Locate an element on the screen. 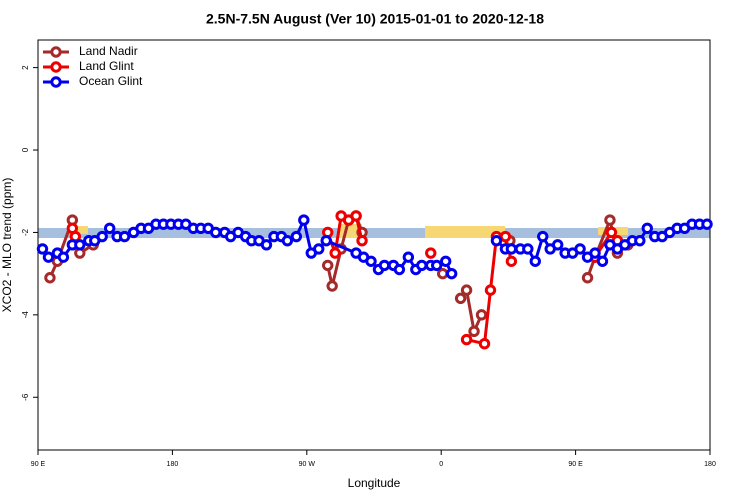 The image size is (750, 500). x-tick-label: 90 W is located at coordinates (307, 464).